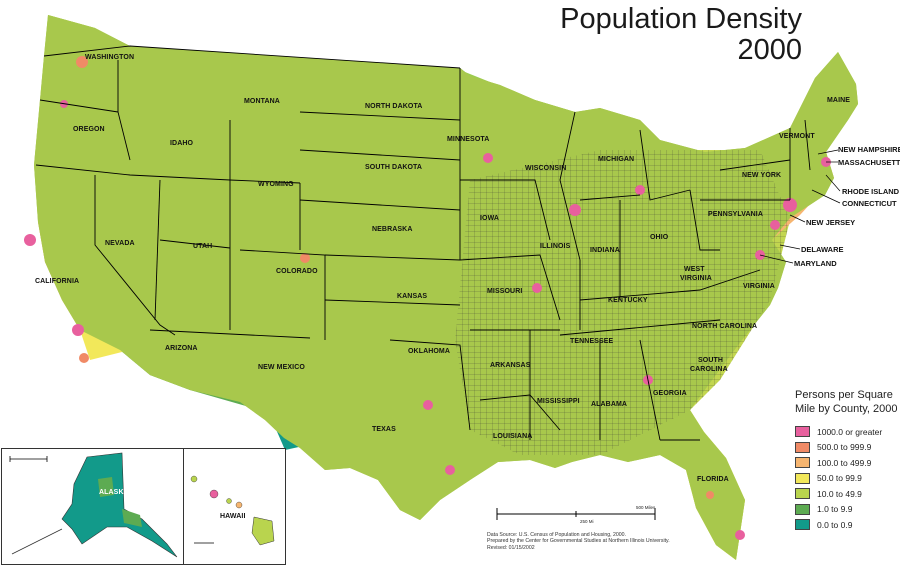 Image resolution: width=900 pixels, height=569 pixels. What do you see at coordinates (78, 330) in the screenshot?
I see `metro-los-angeles` at bounding box center [78, 330].